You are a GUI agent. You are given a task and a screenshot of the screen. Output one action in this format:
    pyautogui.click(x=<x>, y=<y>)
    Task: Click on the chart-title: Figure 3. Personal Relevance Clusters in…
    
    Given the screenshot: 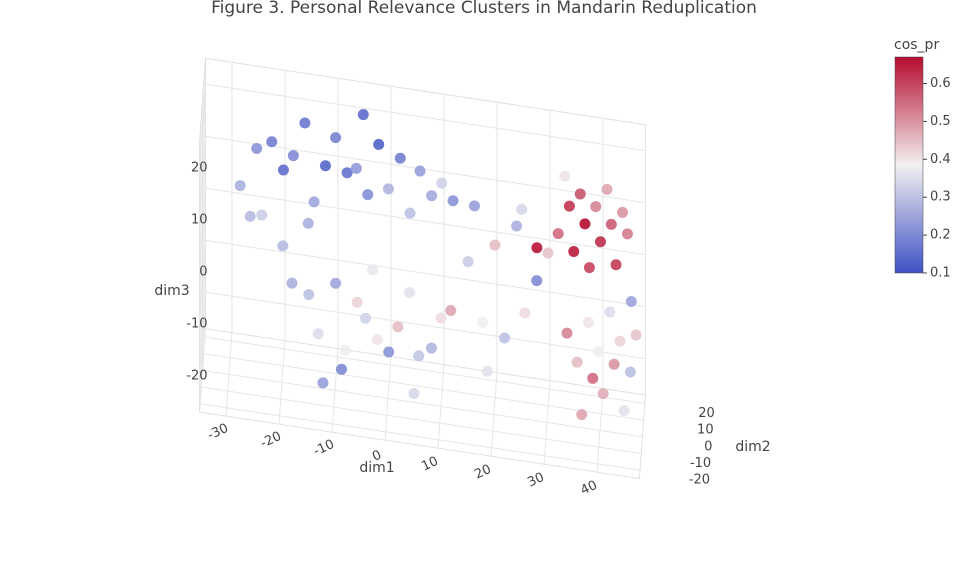 What is the action you would take?
    pyautogui.click(x=484, y=9)
    